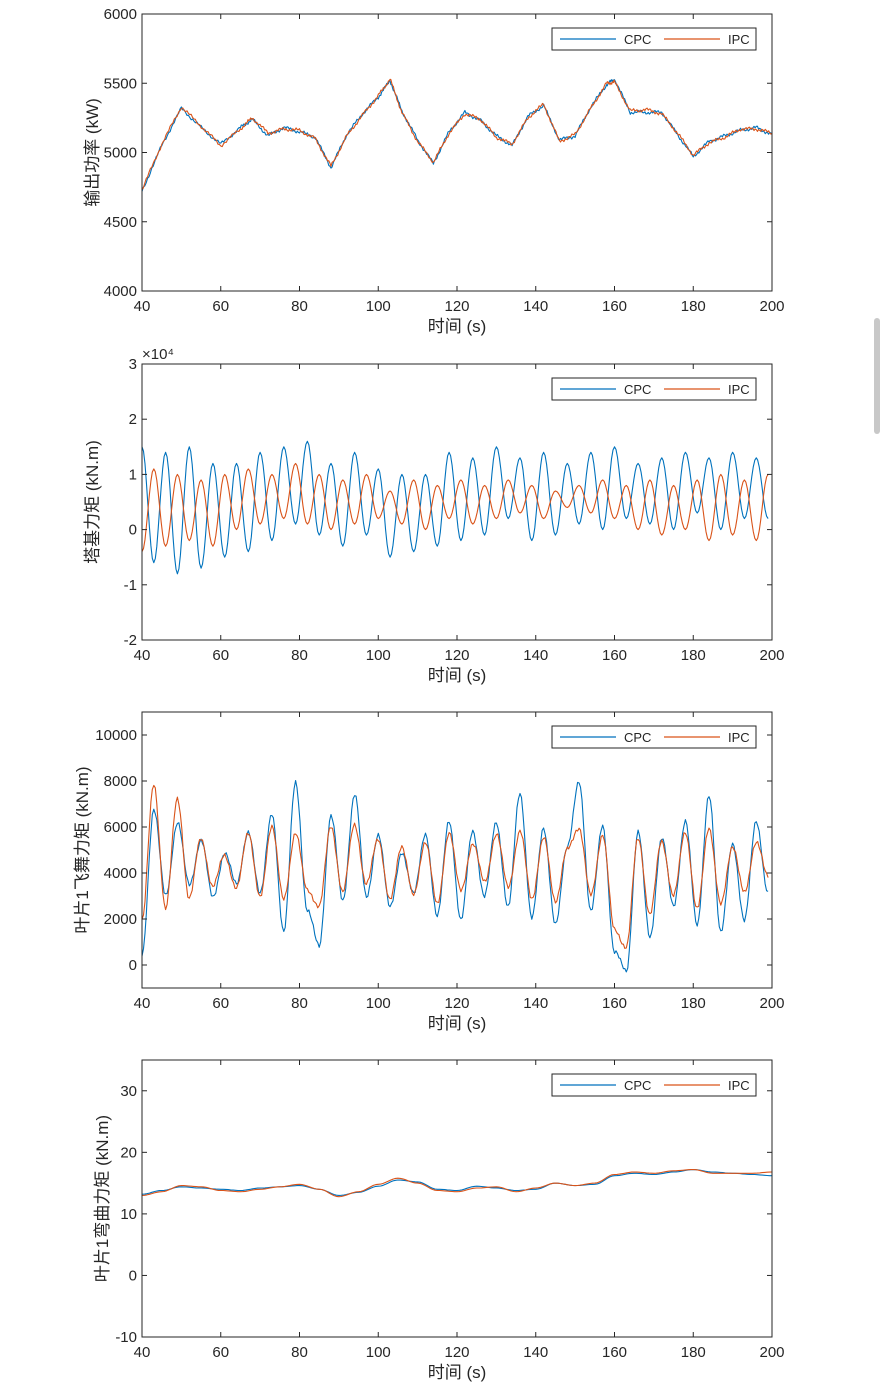 This screenshot has width=886, height=1388. What do you see at coordinates (120, 781) in the screenshot?
I see `y-tick-label: 8000` at bounding box center [120, 781].